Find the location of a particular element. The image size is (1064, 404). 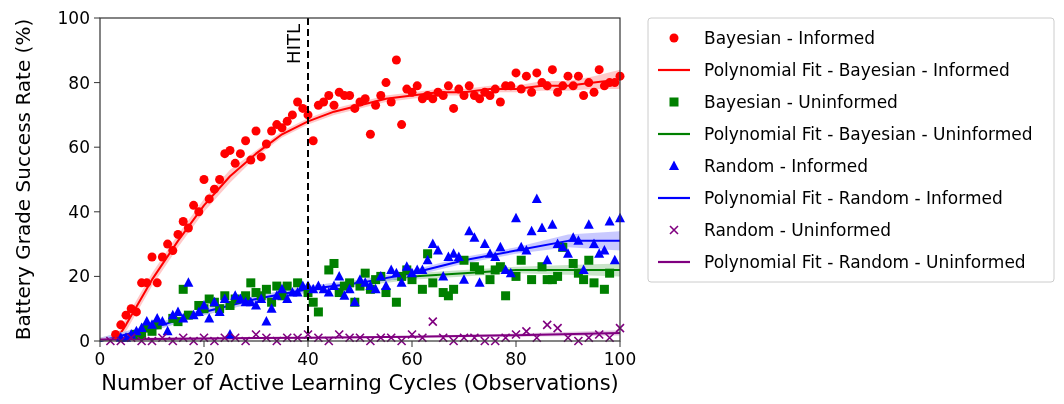

y-tick-label: 40 is located at coordinates (79, 211).